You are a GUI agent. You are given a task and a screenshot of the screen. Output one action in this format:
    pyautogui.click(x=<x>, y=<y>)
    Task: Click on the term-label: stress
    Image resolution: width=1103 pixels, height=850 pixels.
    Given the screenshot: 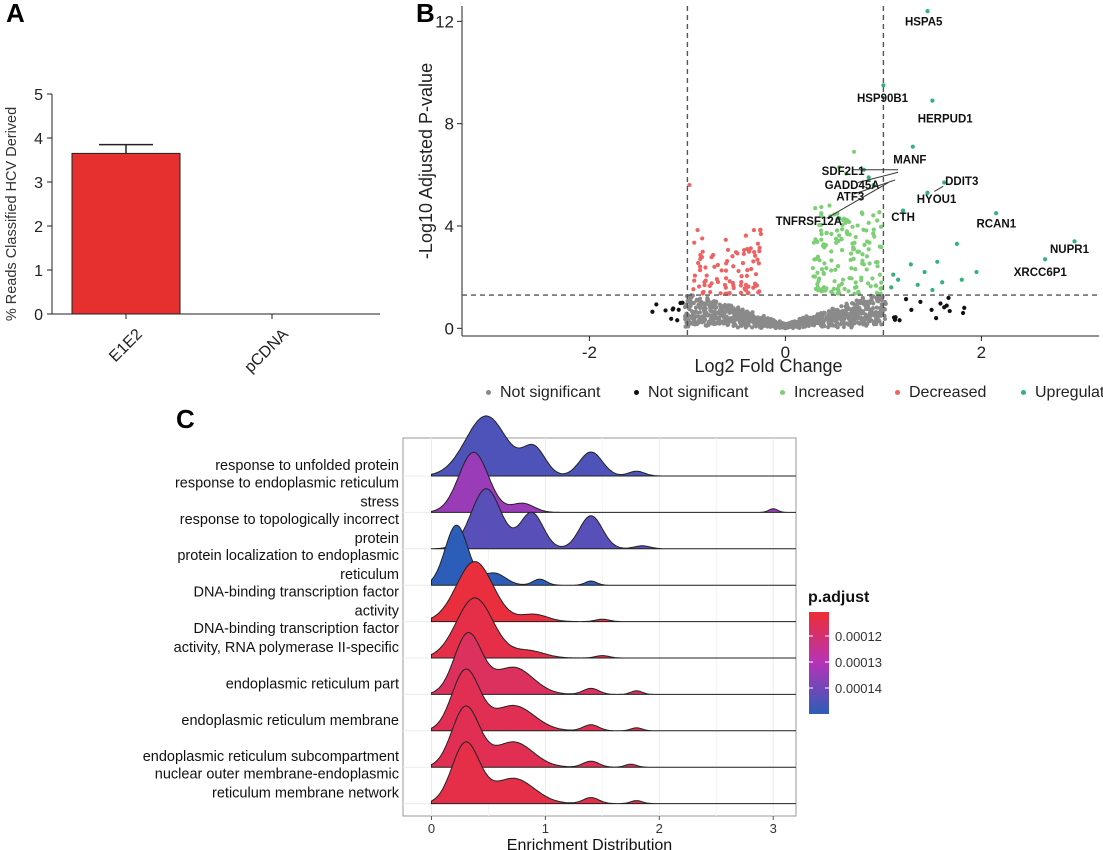 What is the action you would take?
    pyautogui.click(x=379, y=502)
    